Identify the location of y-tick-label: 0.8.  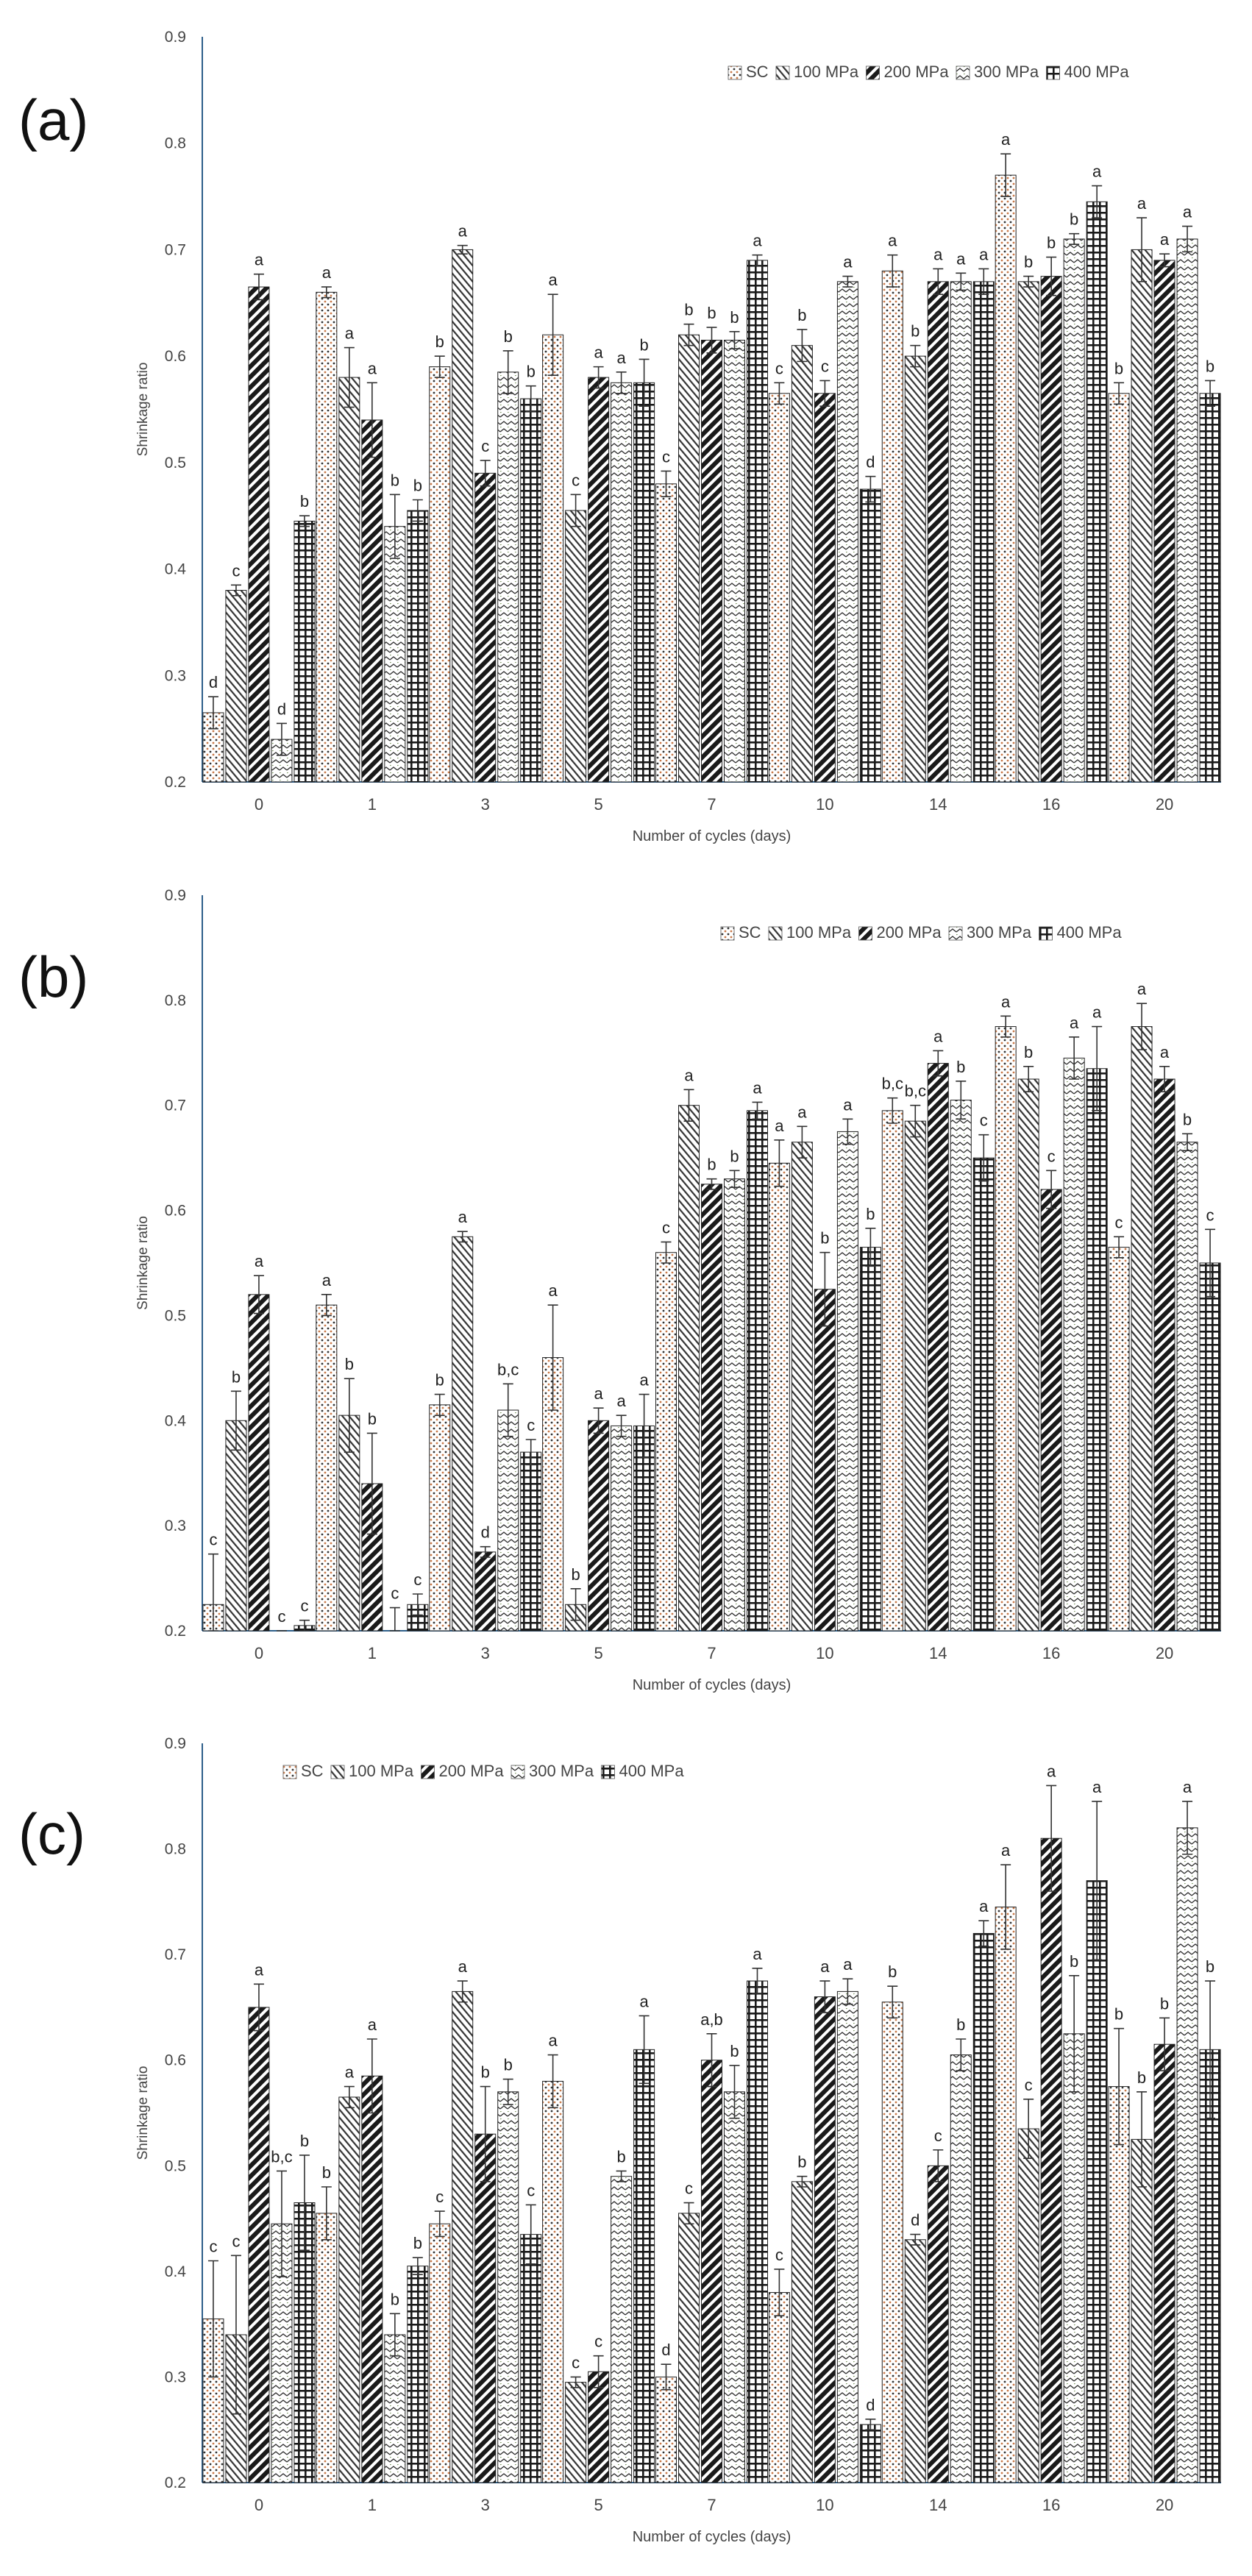
(175, 143).